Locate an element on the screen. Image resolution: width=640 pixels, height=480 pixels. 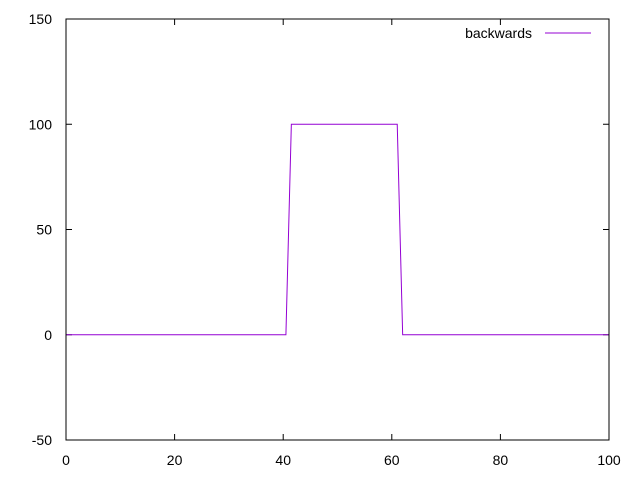
y-tick-label: 0 is located at coordinates (48, 335).